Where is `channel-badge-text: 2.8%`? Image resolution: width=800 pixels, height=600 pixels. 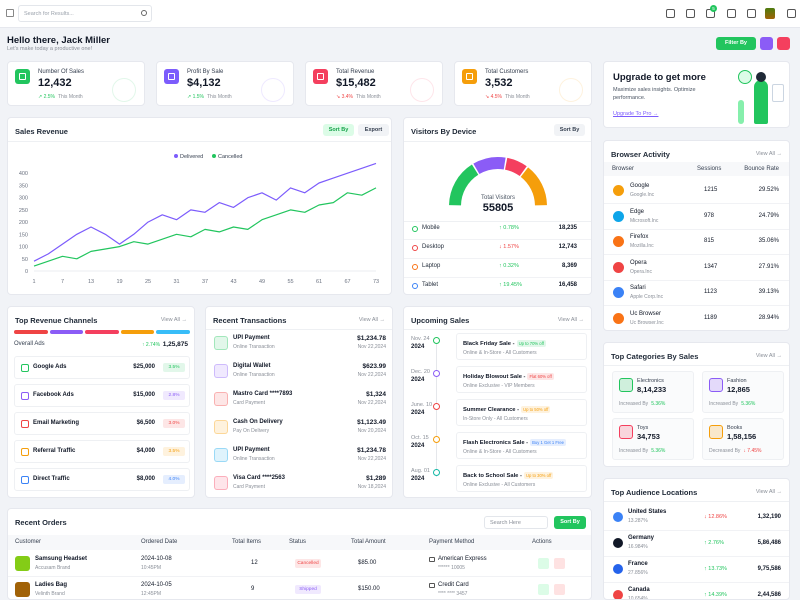 channel-badge-text: 2.8% is located at coordinates (174, 395).